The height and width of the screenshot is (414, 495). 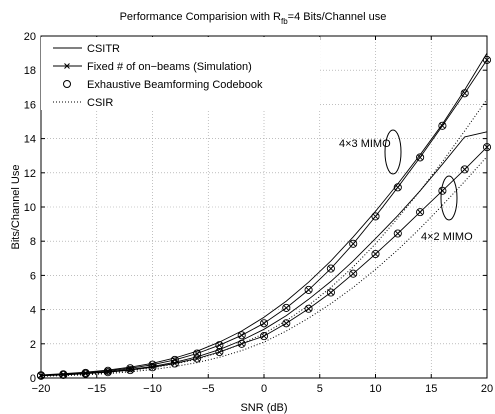 What do you see at coordinates (152, 389) in the screenshot?
I see `x-tick-label: −10` at bounding box center [152, 389].